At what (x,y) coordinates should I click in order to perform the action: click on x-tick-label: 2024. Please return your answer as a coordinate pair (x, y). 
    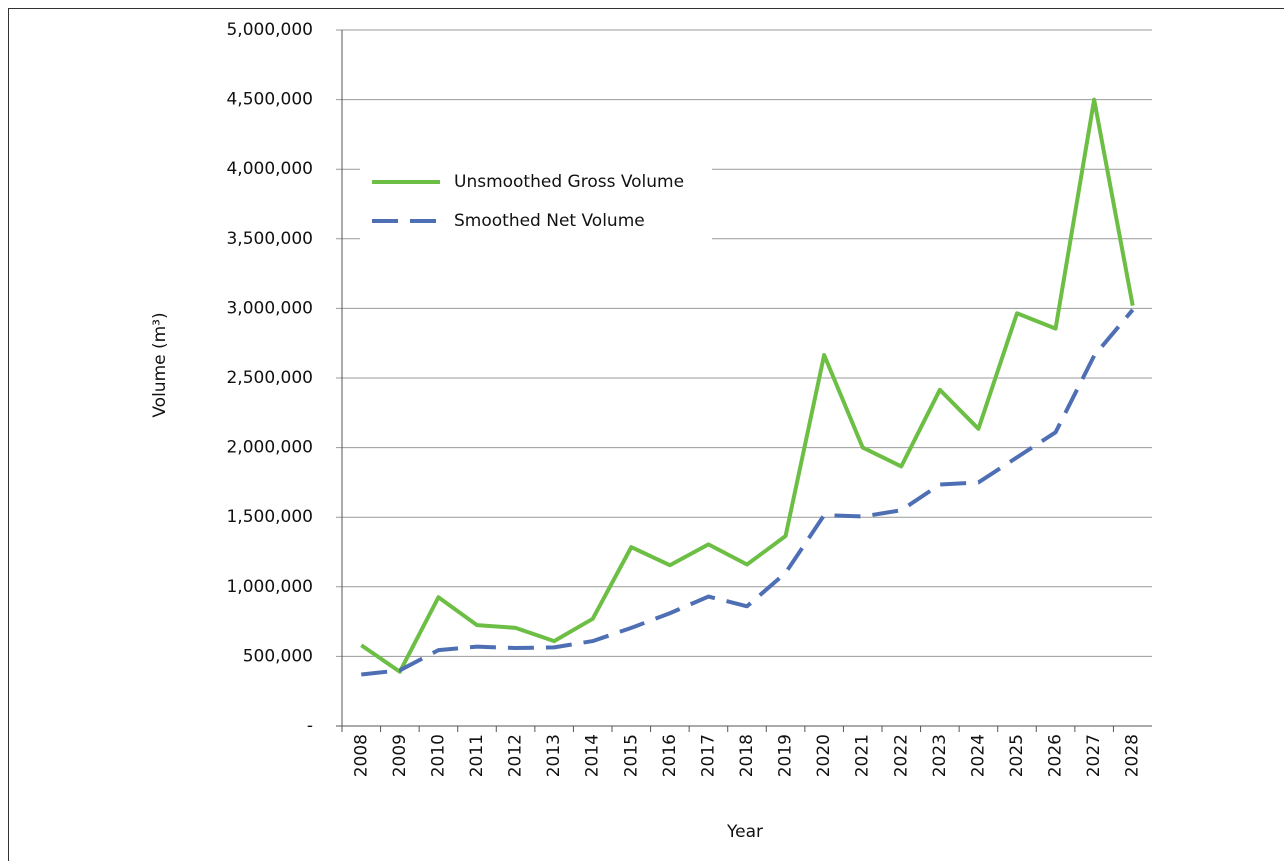
    Looking at the image, I should click on (978, 755).